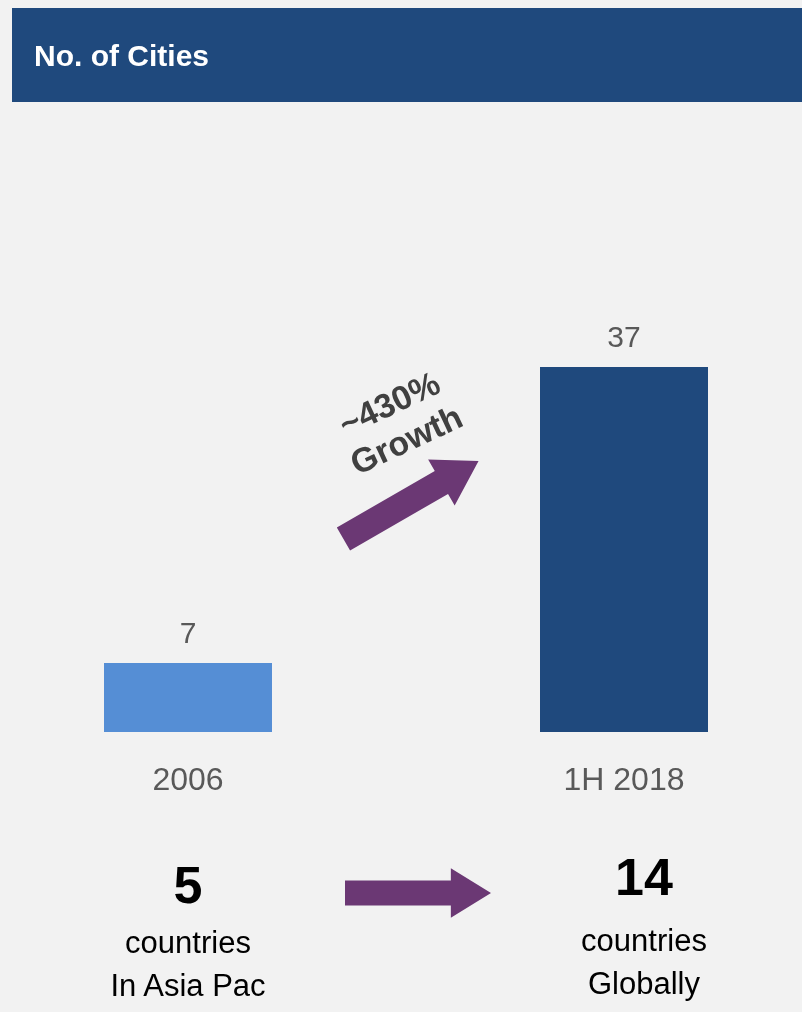 The image size is (802, 1012). I want to click on data-label: 37, so click(624, 336).